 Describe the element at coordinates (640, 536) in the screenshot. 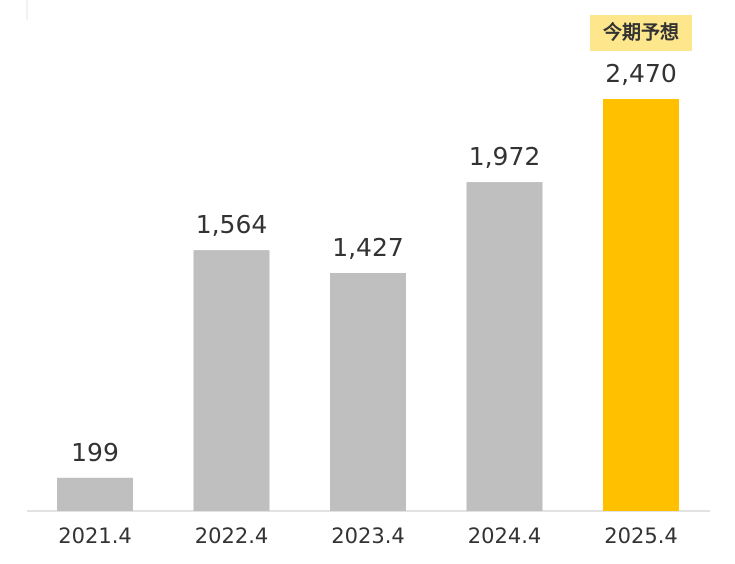

I see `x-tick-label: 2025.4` at that location.